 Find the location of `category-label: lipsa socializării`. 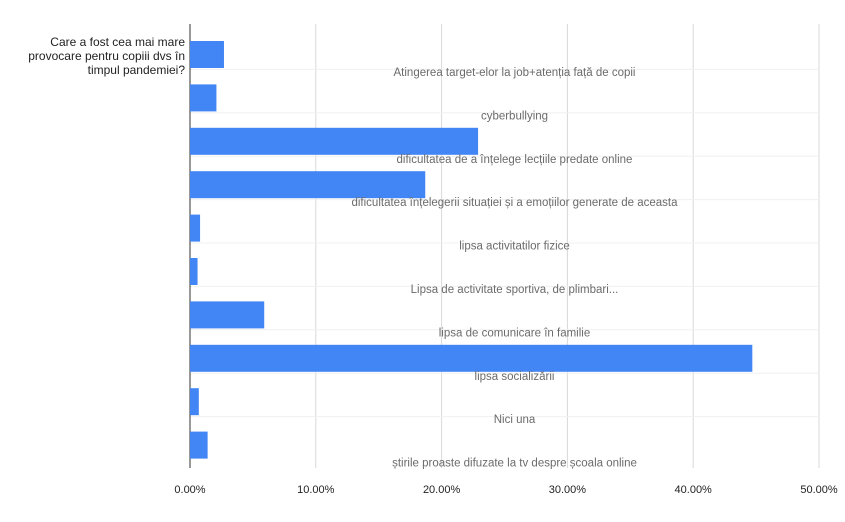

category-label: lipsa socializării is located at coordinates (515, 377).